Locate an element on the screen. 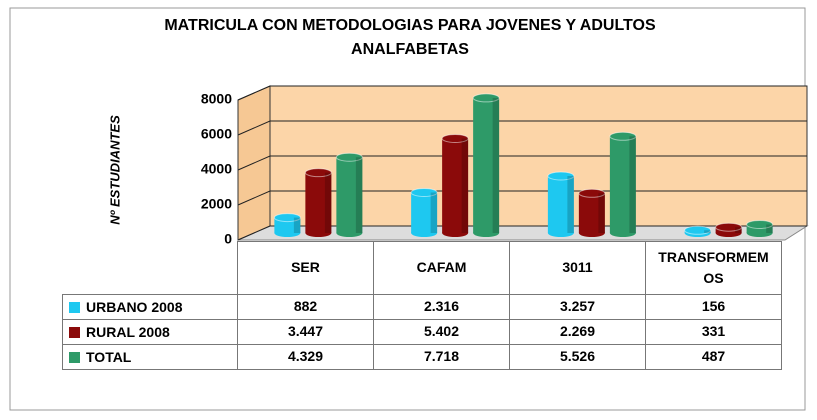  y-tick-label: 2000 is located at coordinates (216, 204).